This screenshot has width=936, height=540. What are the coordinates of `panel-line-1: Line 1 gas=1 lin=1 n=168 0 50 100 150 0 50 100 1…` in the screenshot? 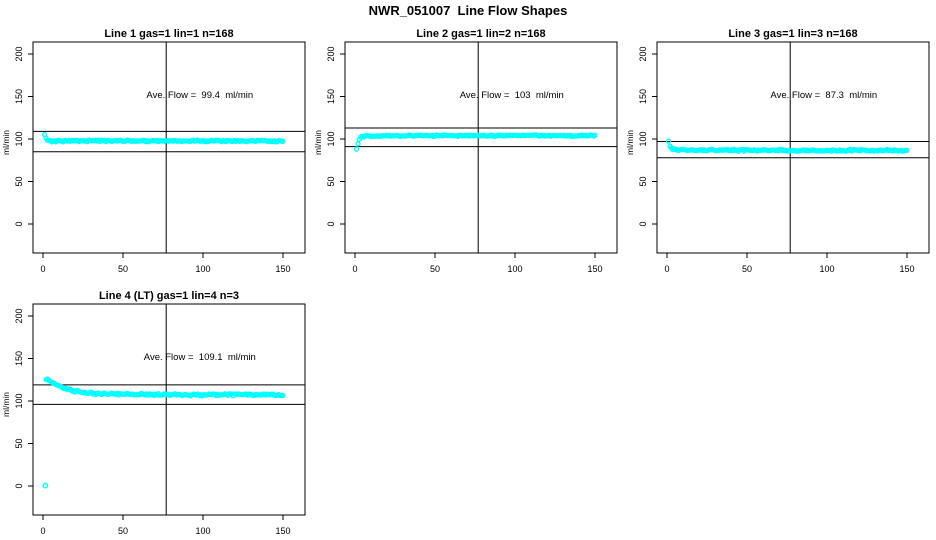 It's located at (153, 151).